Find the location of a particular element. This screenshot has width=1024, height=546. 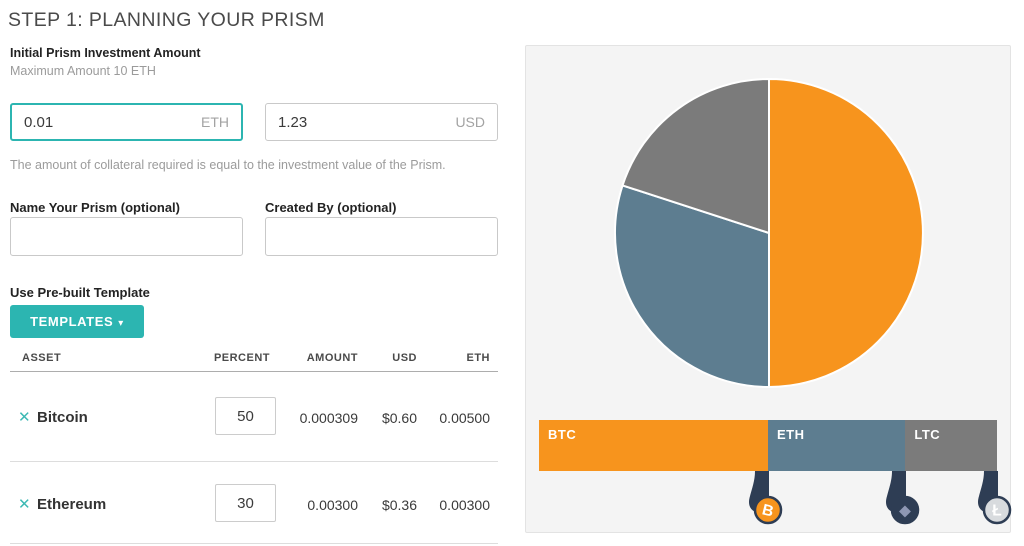

drag-handle-btc: B is located at coordinates (760, 499).